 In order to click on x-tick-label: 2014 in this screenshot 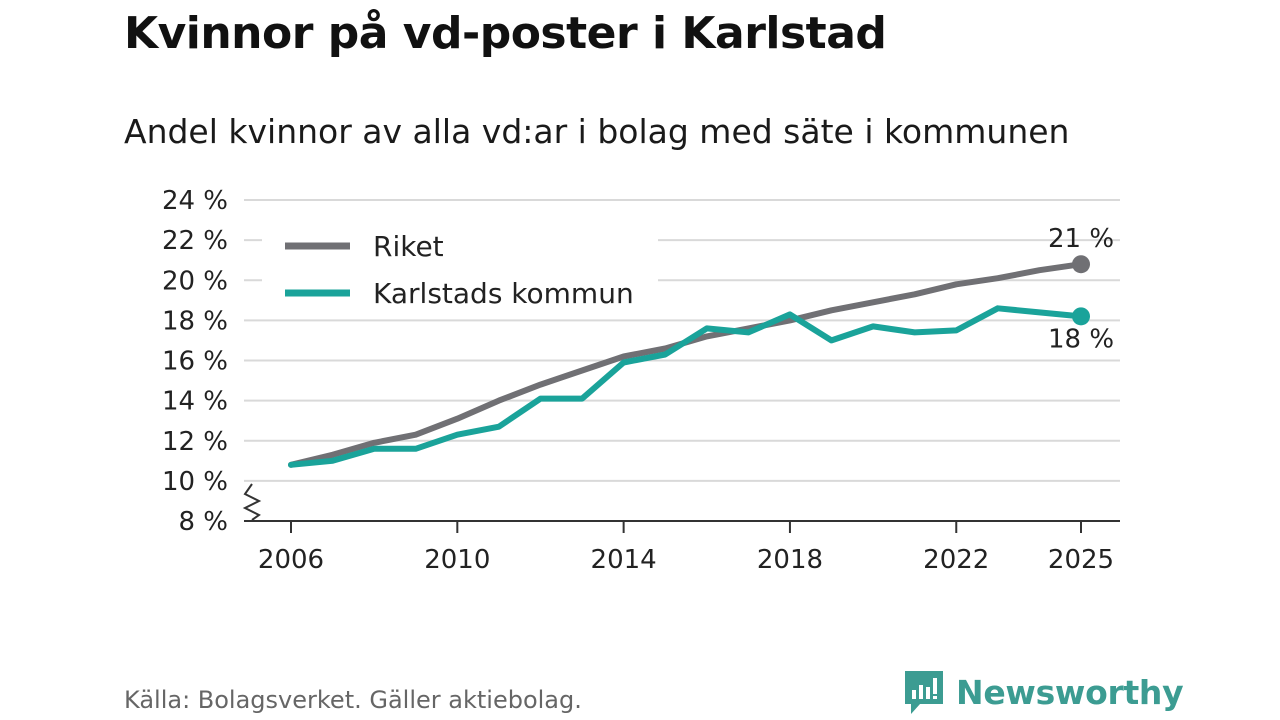, I will do `click(624, 560)`.